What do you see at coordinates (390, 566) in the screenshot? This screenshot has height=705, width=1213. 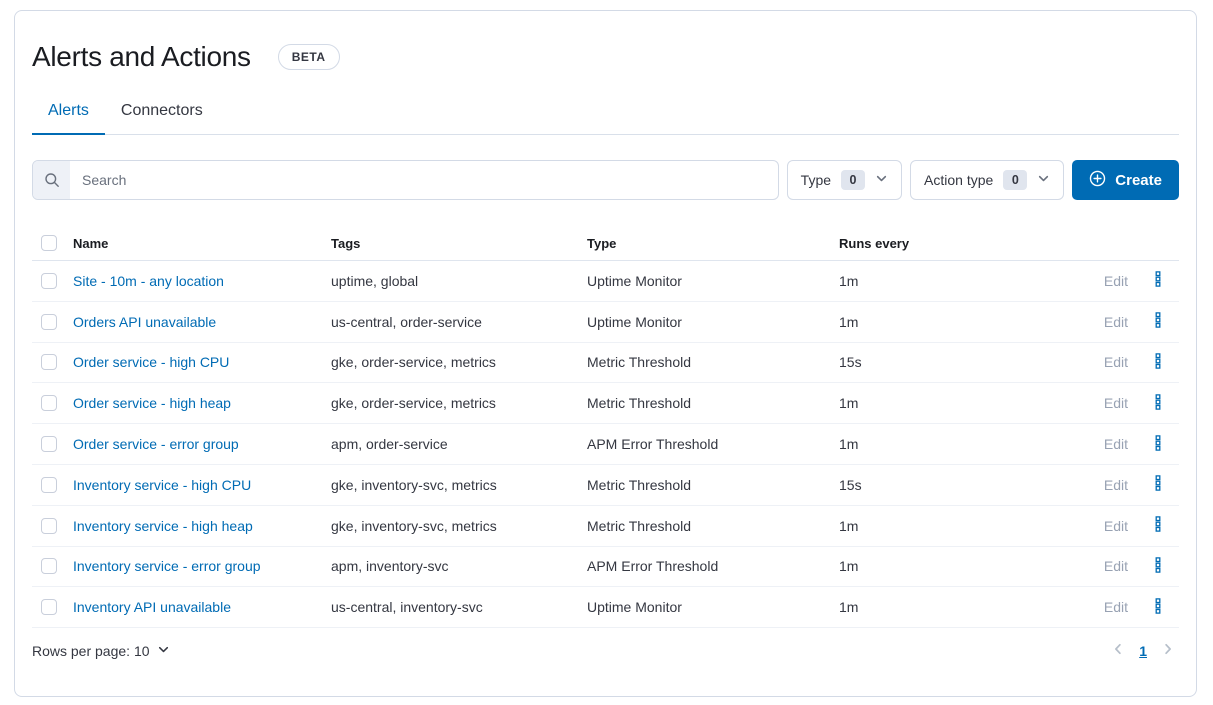 I see `tags-cell: apm, inventory-svc` at bounding box center [390, 566].